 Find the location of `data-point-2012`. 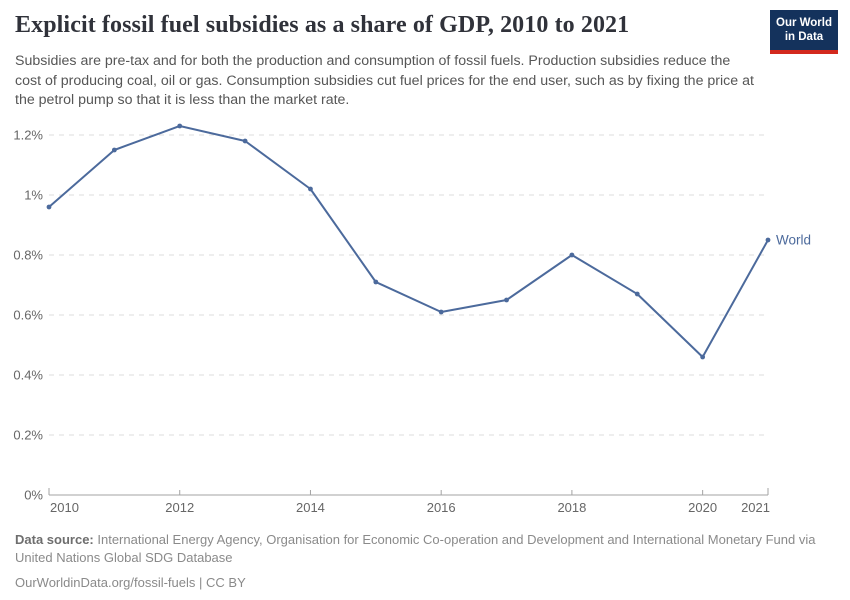

data-point-2012 is located at coordinates (180, 126).